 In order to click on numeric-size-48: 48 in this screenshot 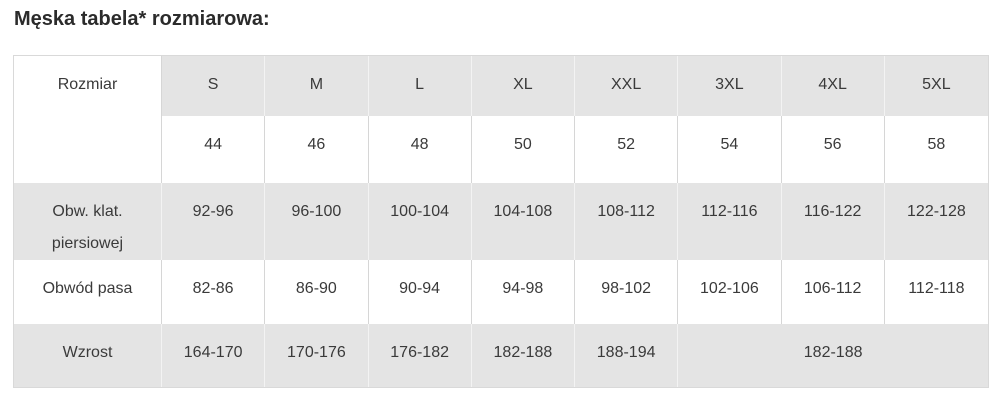, I will do `click(420, 149)`.